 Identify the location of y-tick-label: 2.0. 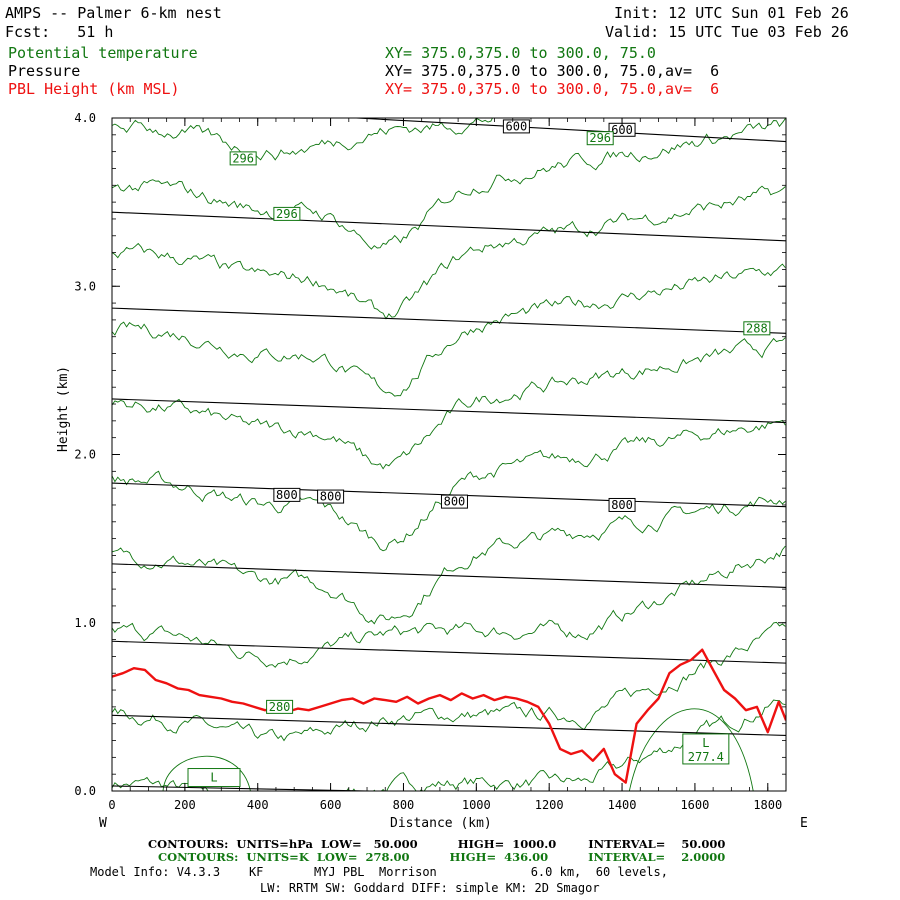
(85, 455).